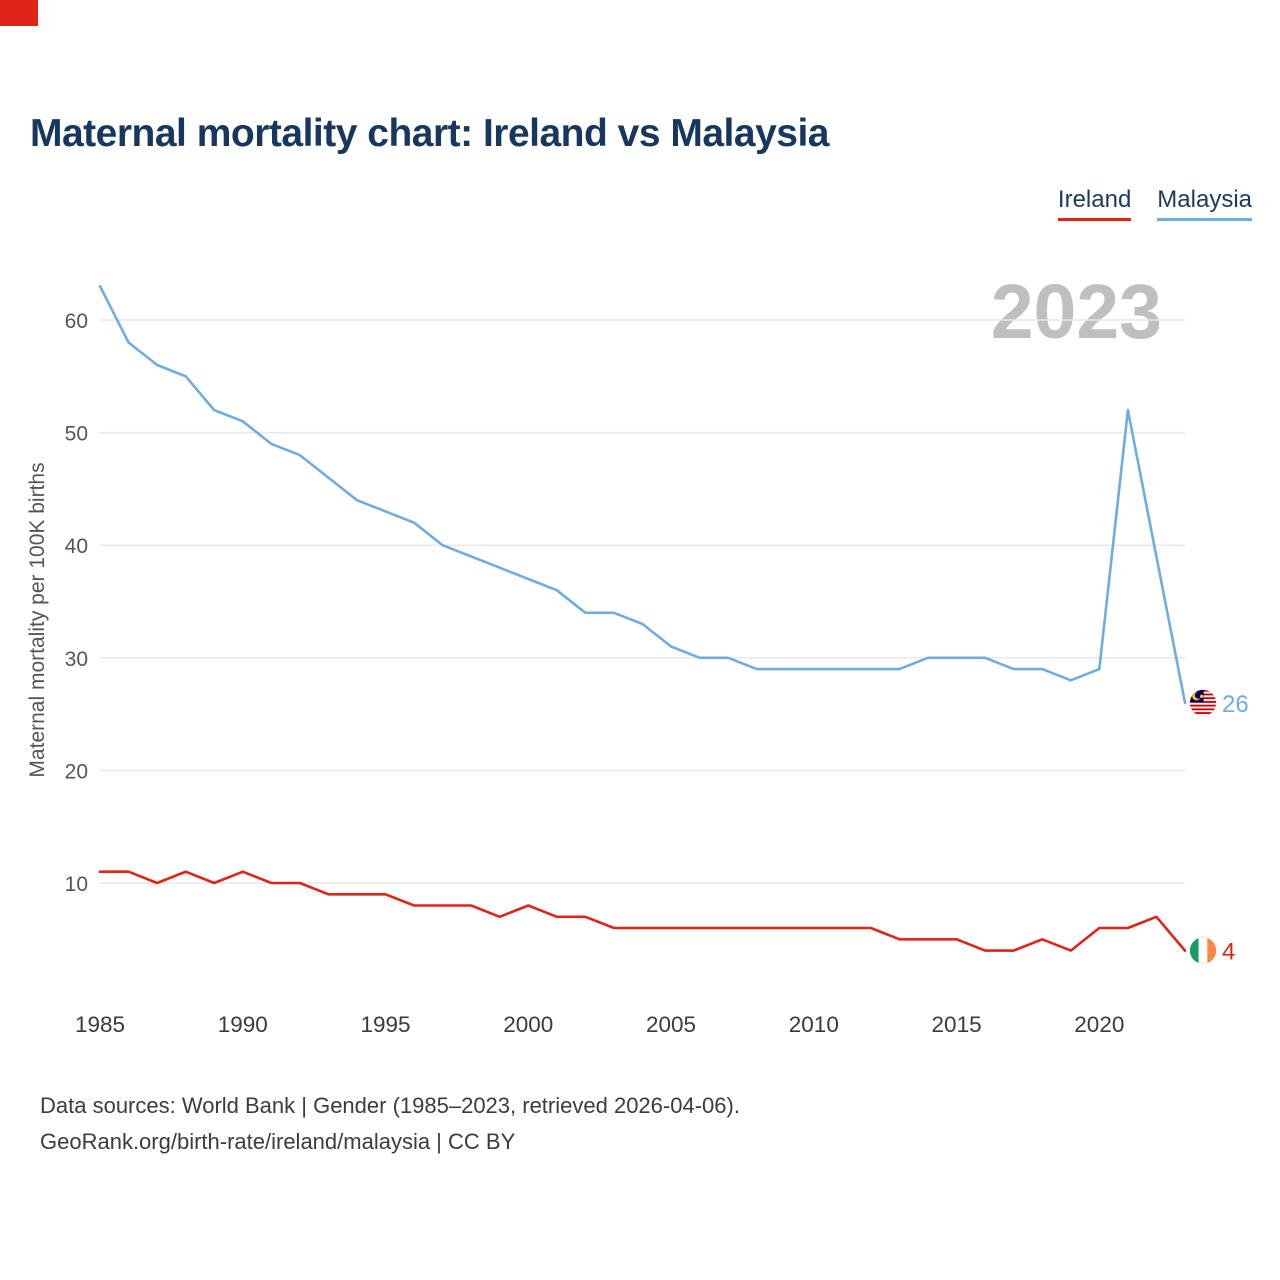 The image size is (1280, 1280). Describe the element at coordinates (76, 434) in the screenshot. I see `y-tick-label: 50` at that location.